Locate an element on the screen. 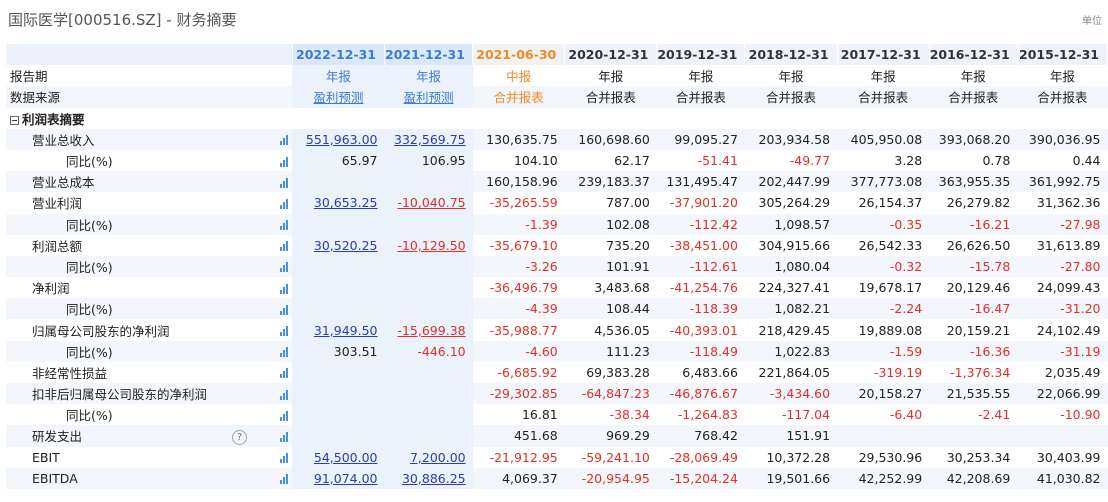  column-header-2020-12-31: 2020-12-31 is located at coordinates (611, 55).